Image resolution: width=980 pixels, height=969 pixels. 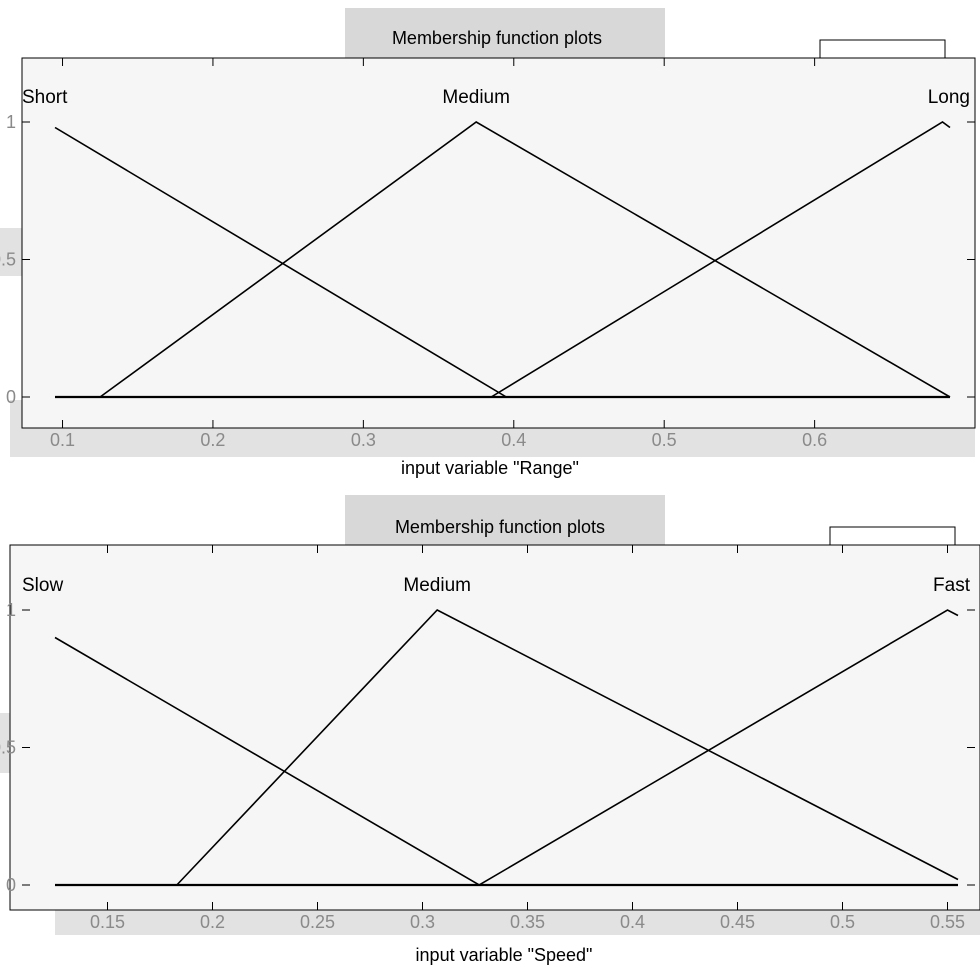 What do you see at coordinates (949, 97) in the screenshot?
I see `mf-label-long: Long` at bounding box center [949, 97].